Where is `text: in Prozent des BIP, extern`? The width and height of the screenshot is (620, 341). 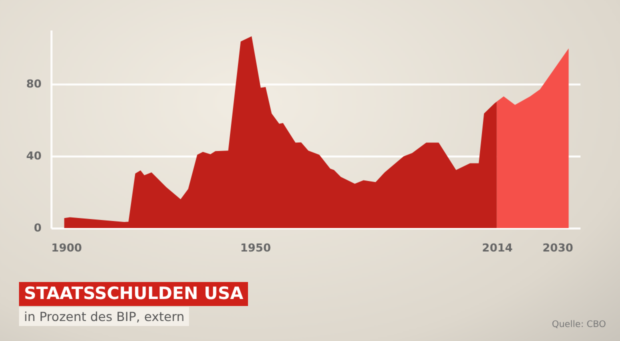 text: in Prozent des BIP, extern is located at coordinates (104, 316).